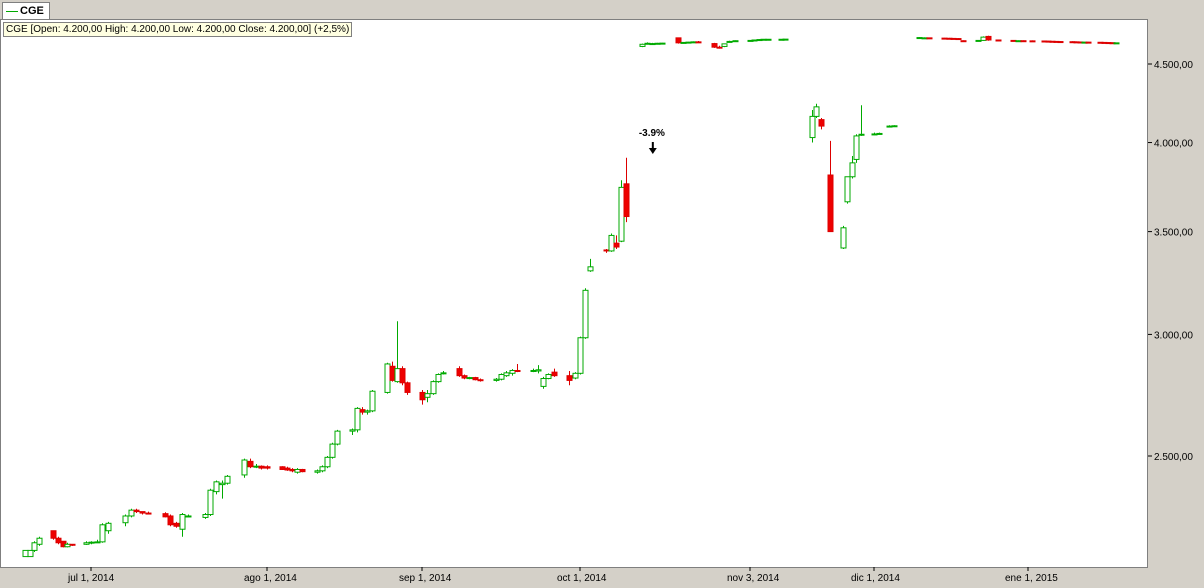 This screenshot has width=1204, height=588. Describe the element at coordinates (875, 578) in the screenshot. I see `x-tick-label: dic 1, 2014` at that location.